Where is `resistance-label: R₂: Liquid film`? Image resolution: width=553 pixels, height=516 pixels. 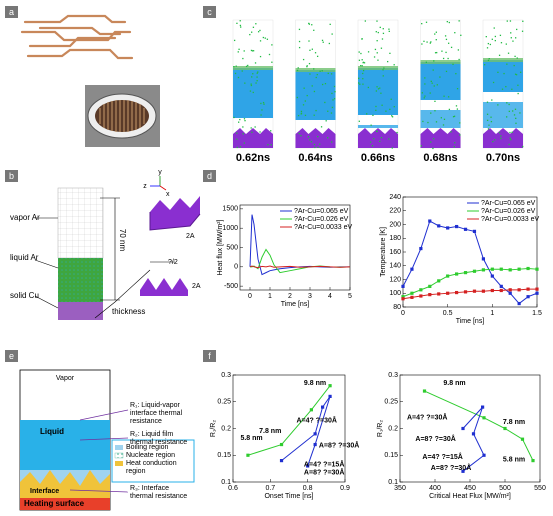
resistance-label: R₂: Liquid film is located at coordinates (151, 434).